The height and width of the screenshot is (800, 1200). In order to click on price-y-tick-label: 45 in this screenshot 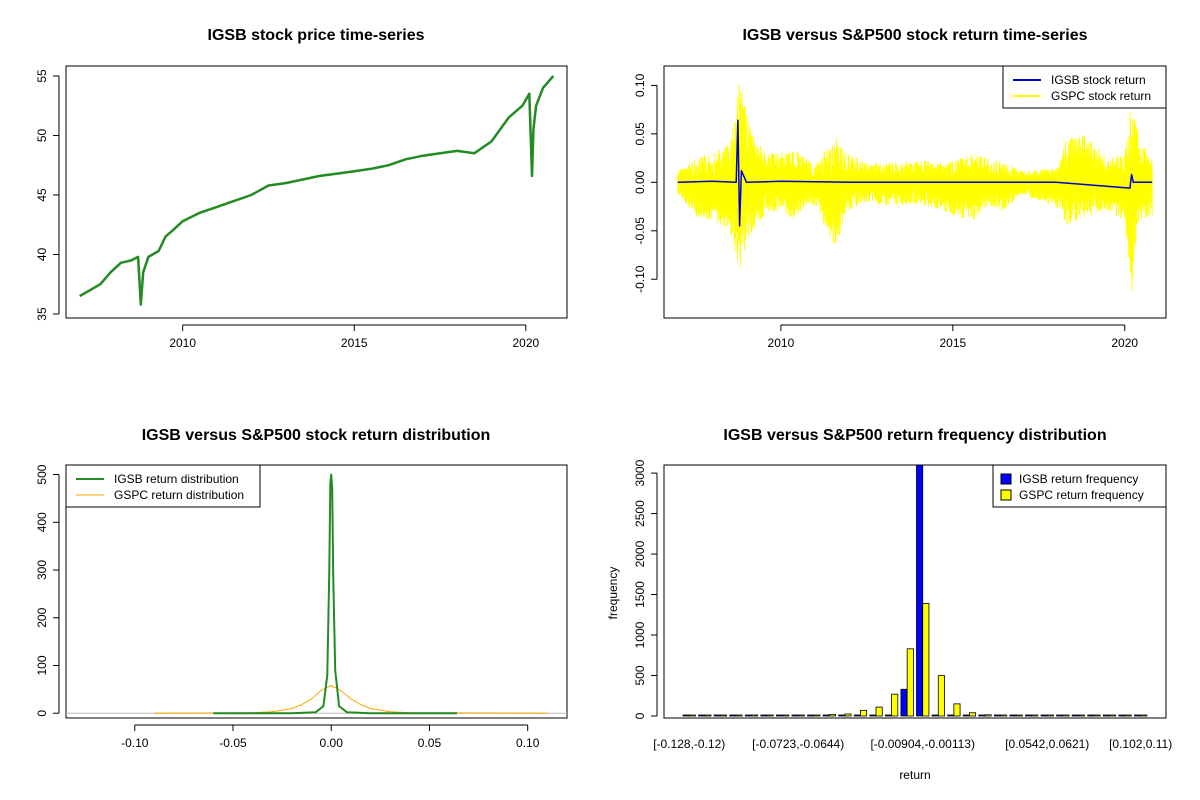, I will do `click(42, 195)`.